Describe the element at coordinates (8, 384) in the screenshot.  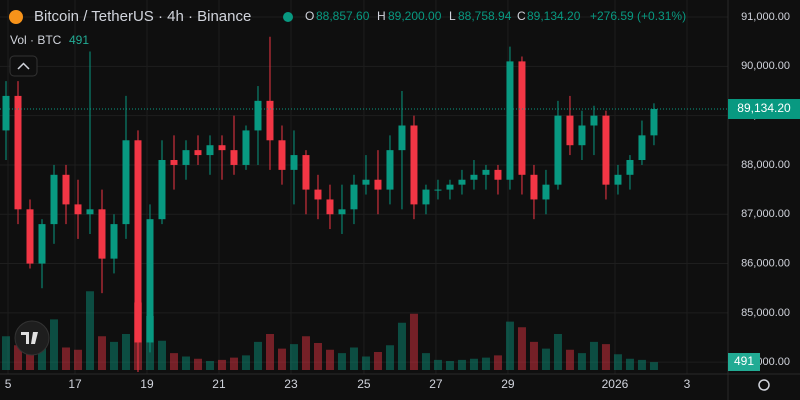
I see `x-tick-label: 5` at that location.